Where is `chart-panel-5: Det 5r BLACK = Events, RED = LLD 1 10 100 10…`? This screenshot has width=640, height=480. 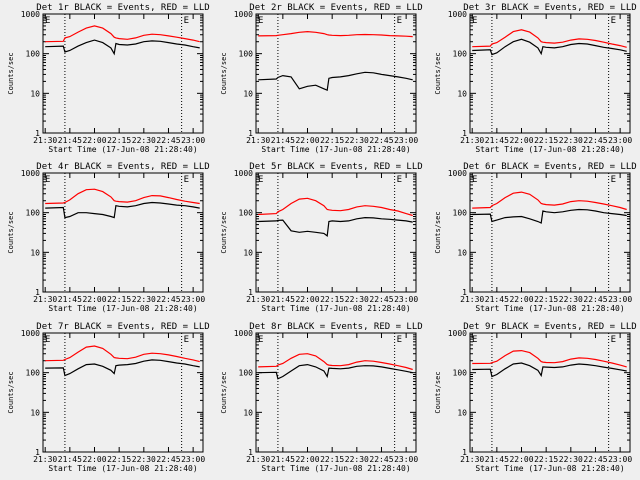 chart-panel-5: Det 5r BLACK = Events, RED = LLD 1 10 100 10… is located at coordinates (321, 237).